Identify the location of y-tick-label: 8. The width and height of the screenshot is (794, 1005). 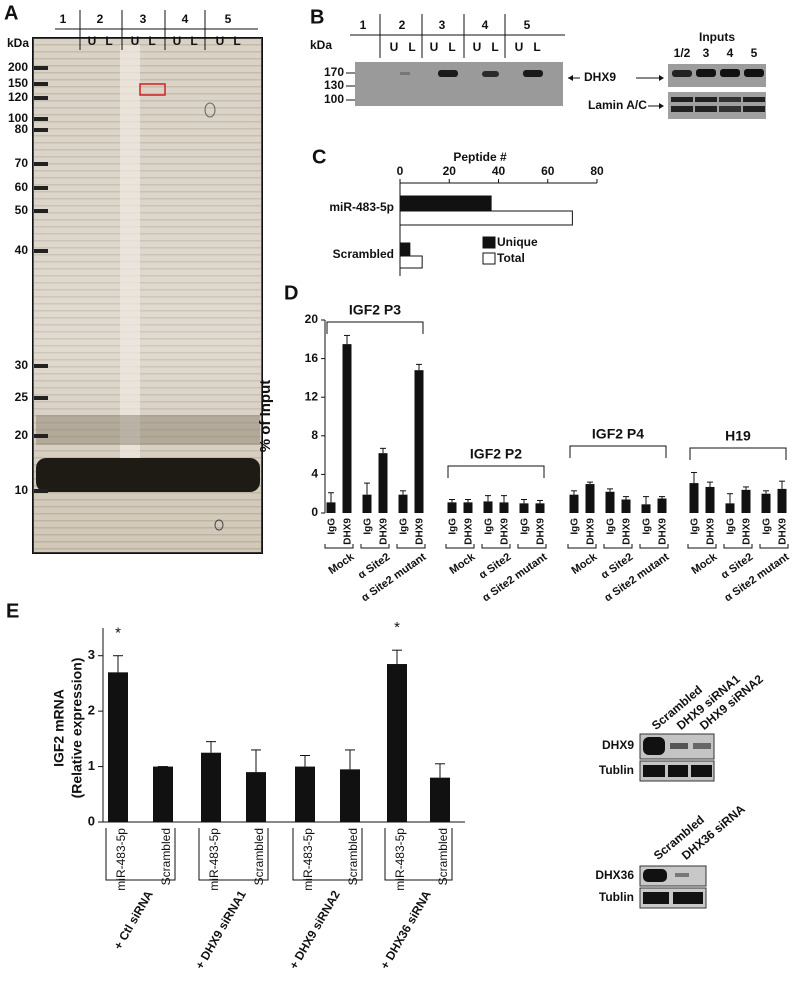
(314, 435).